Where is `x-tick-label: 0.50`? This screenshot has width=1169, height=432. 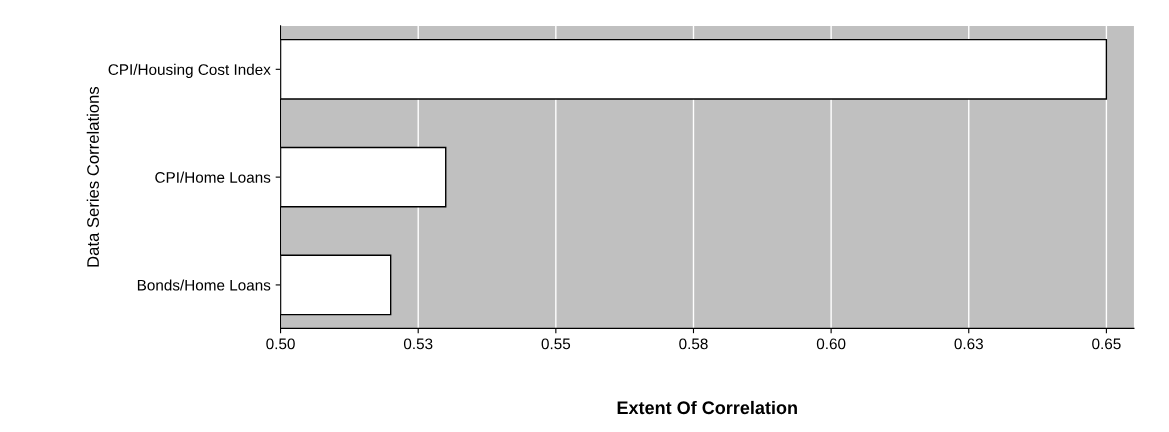
x-tick-label: 0.50 is located at coordinates (280, 344).